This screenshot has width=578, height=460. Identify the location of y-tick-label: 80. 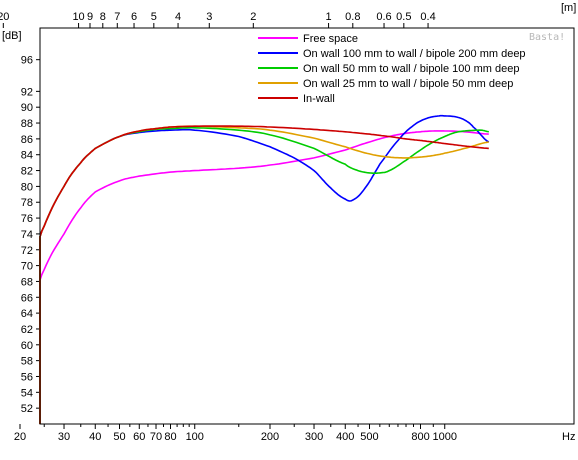
(27, 187).